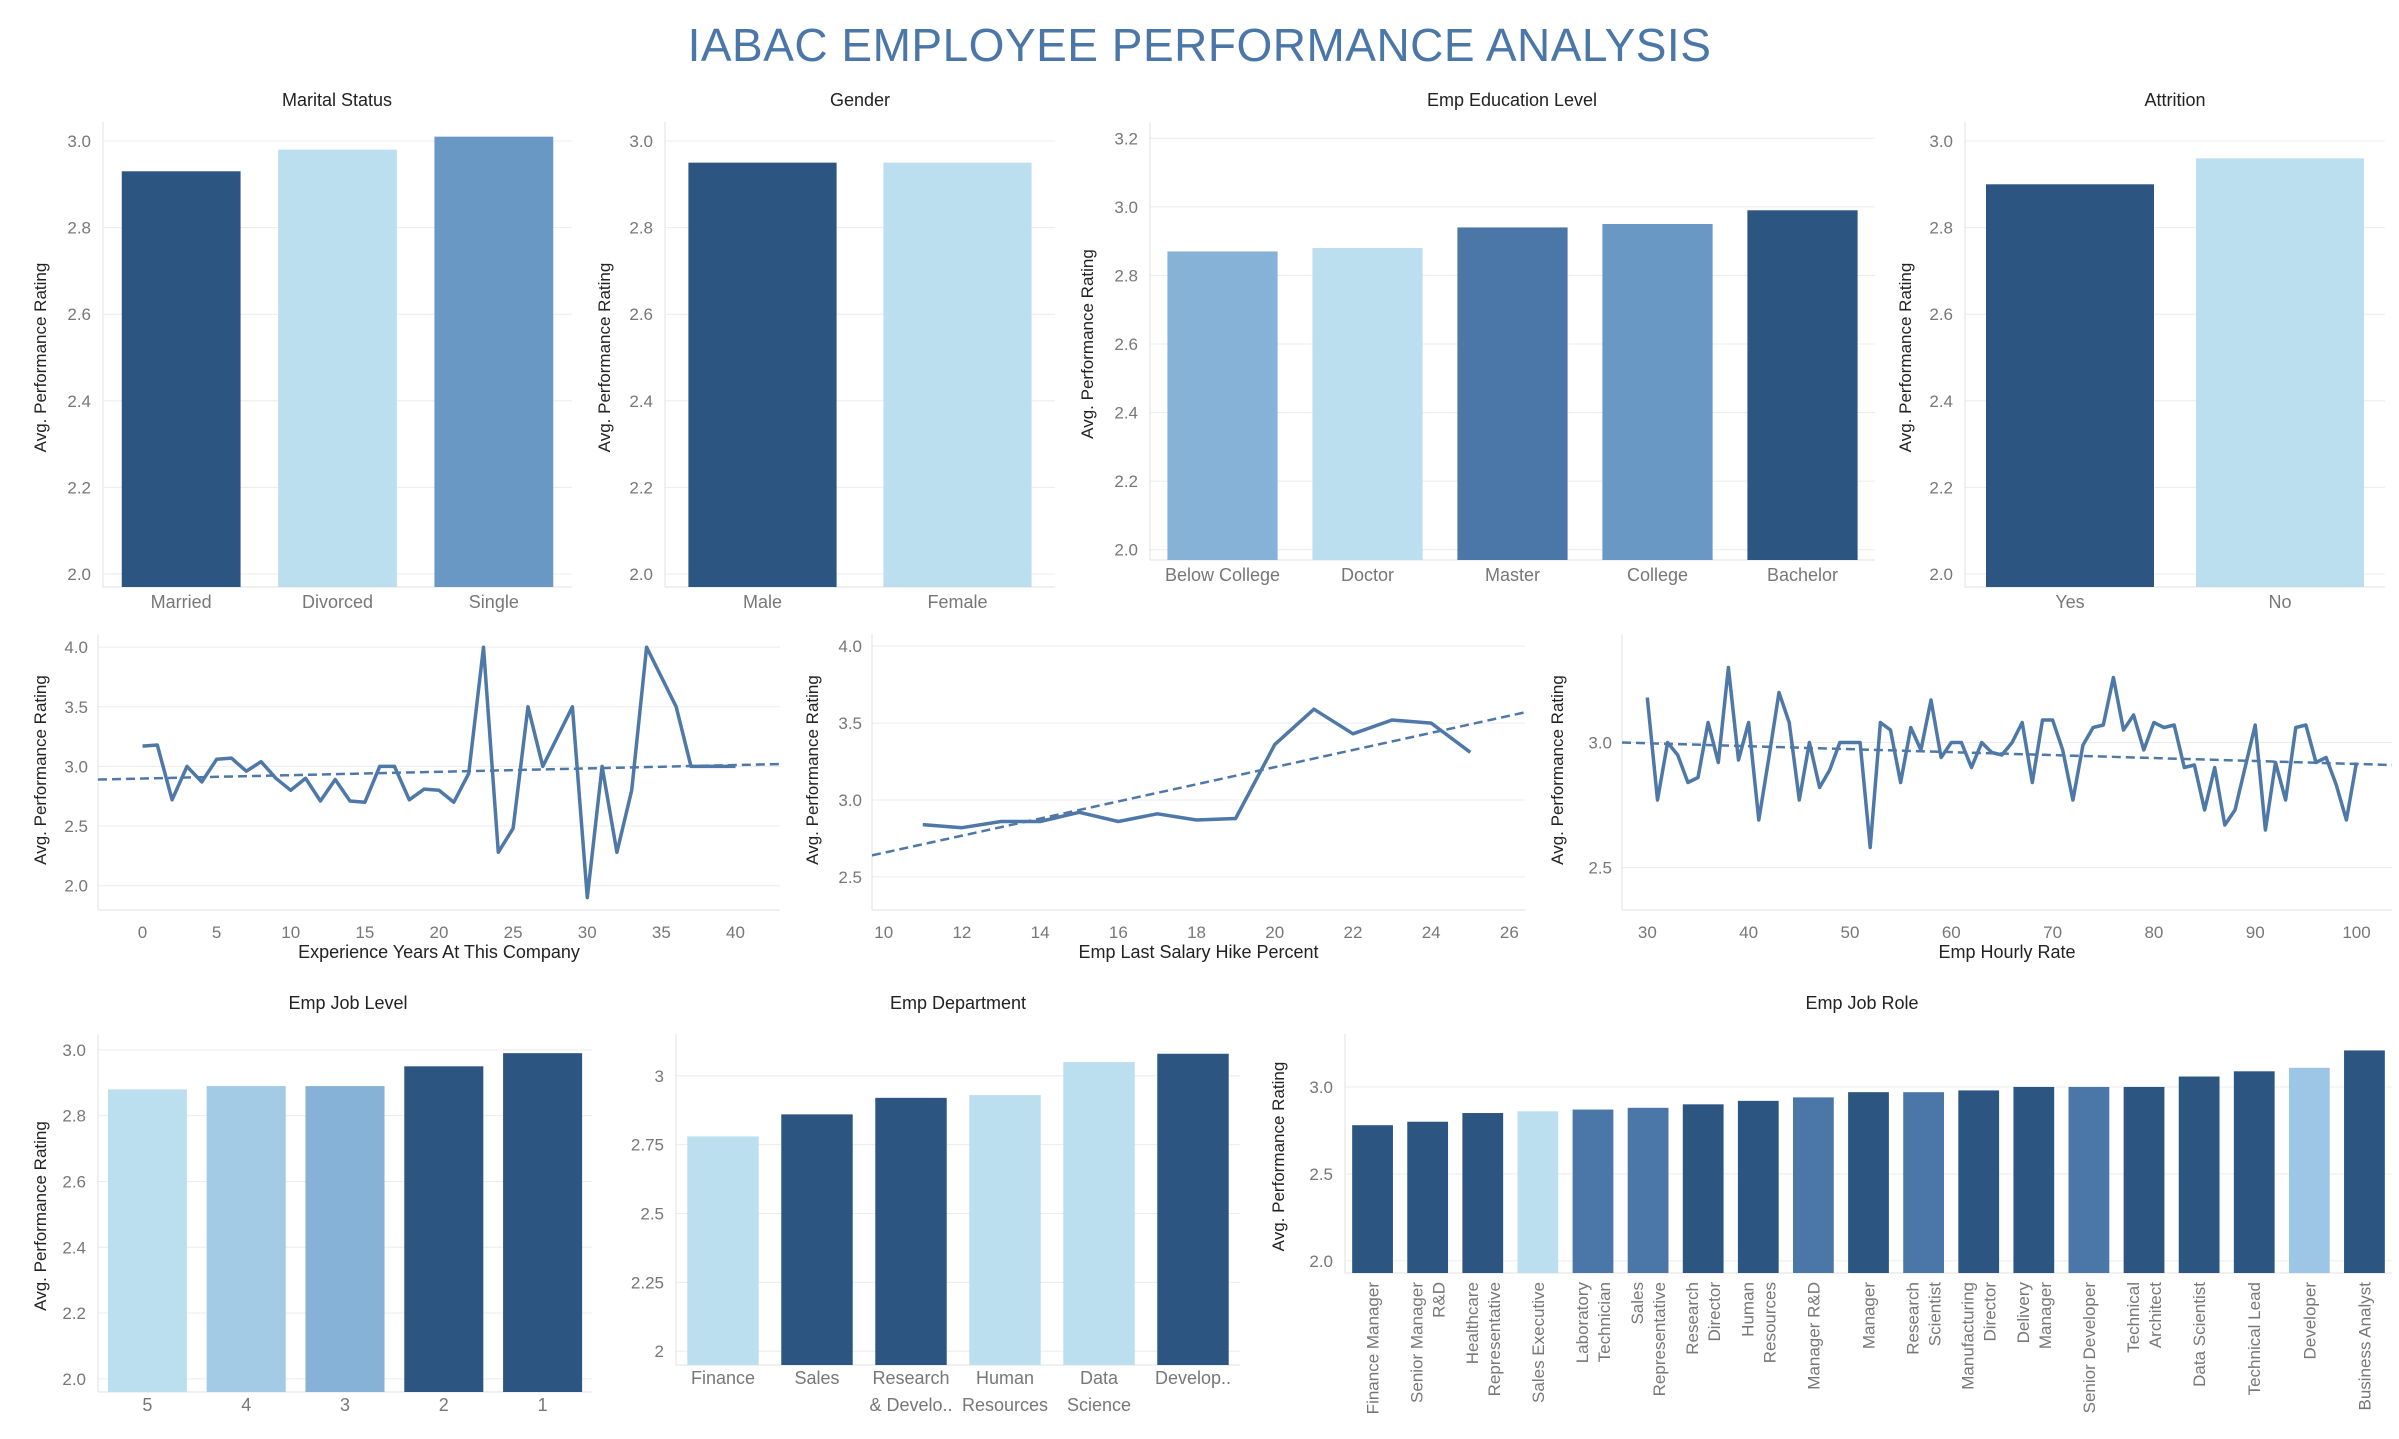 This screenshot has height=1439, width=2399. What do you see at coordinates (1193, 1378) in the screenshot?
I see `category-label: Develop..` at bounding box center [1193, 1378].